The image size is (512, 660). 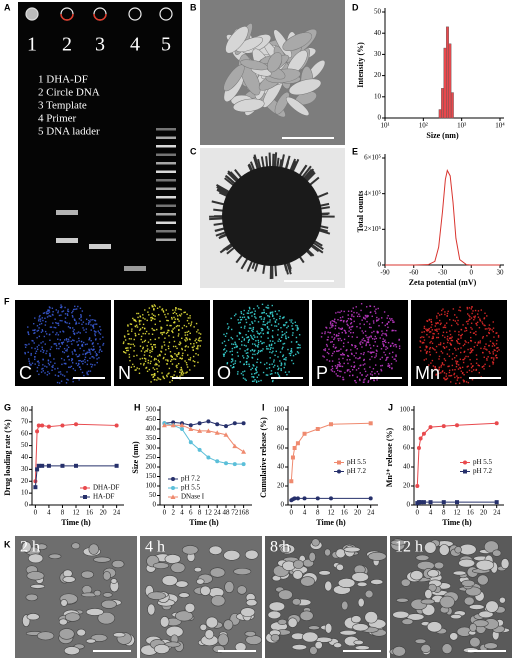 What do you see at coordinates (151, 419) in the screenshot?
I see `y-tick-label: 450` at bounding box center [151, 419].